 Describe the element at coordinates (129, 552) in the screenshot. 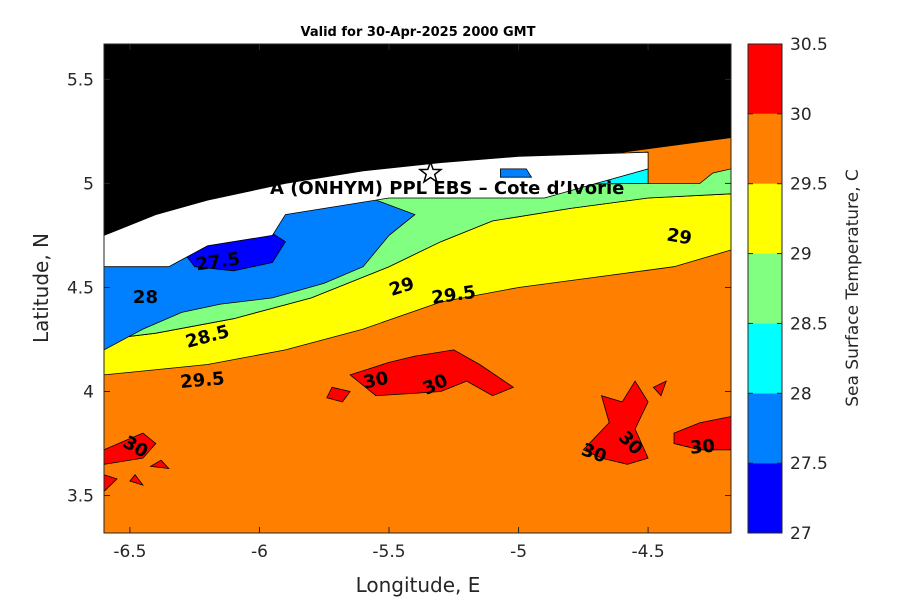

I see `x-tick-label: -6.5` at that location.